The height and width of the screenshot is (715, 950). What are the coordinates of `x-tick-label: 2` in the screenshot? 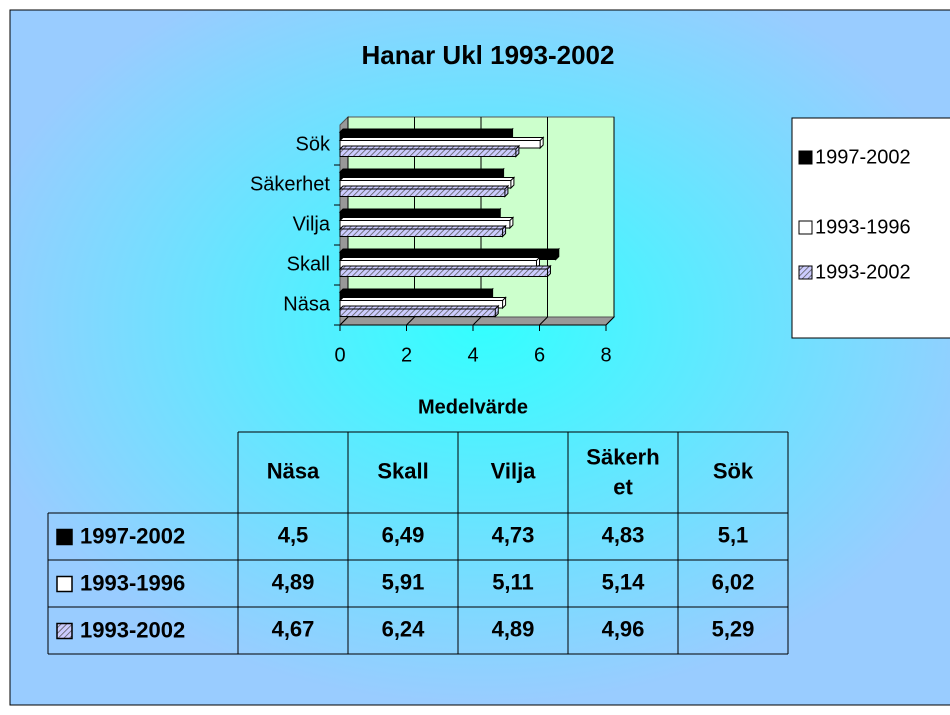 It's located at (406, 355).